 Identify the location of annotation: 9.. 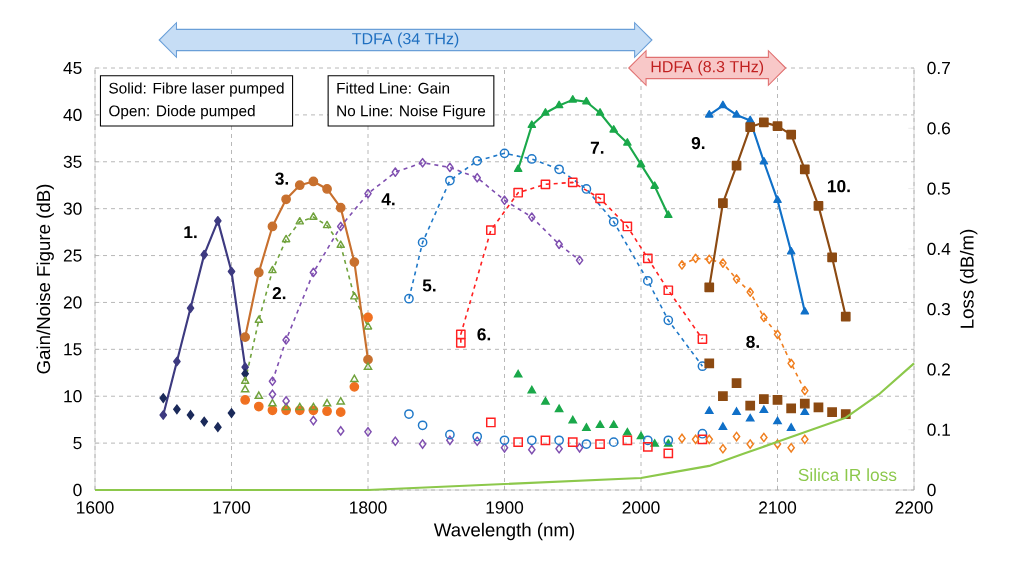
(698, 143).